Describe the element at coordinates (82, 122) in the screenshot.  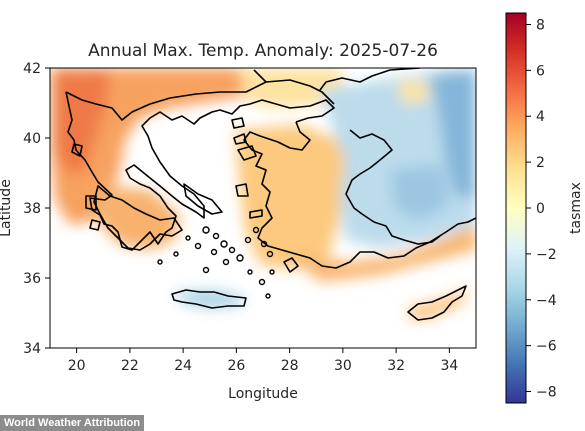
I see `albania-hot` at that location.